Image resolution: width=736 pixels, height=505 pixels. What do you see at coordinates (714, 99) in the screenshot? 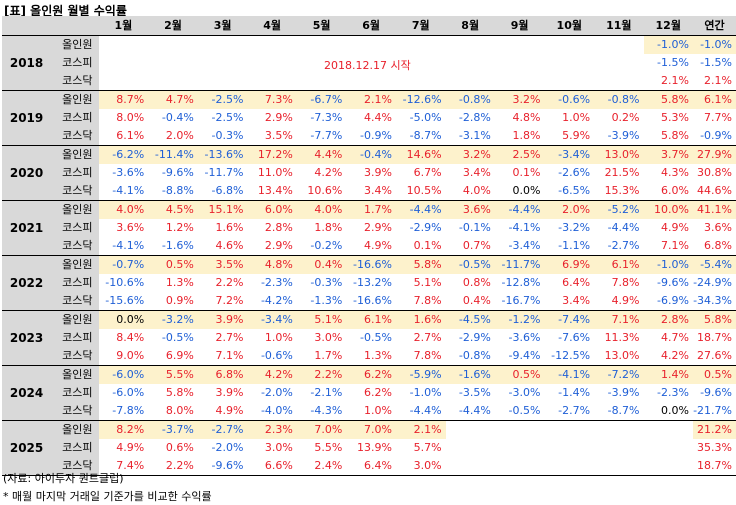
I see `annual-return-cell: 6.1%` at bounding box center [714, 99].